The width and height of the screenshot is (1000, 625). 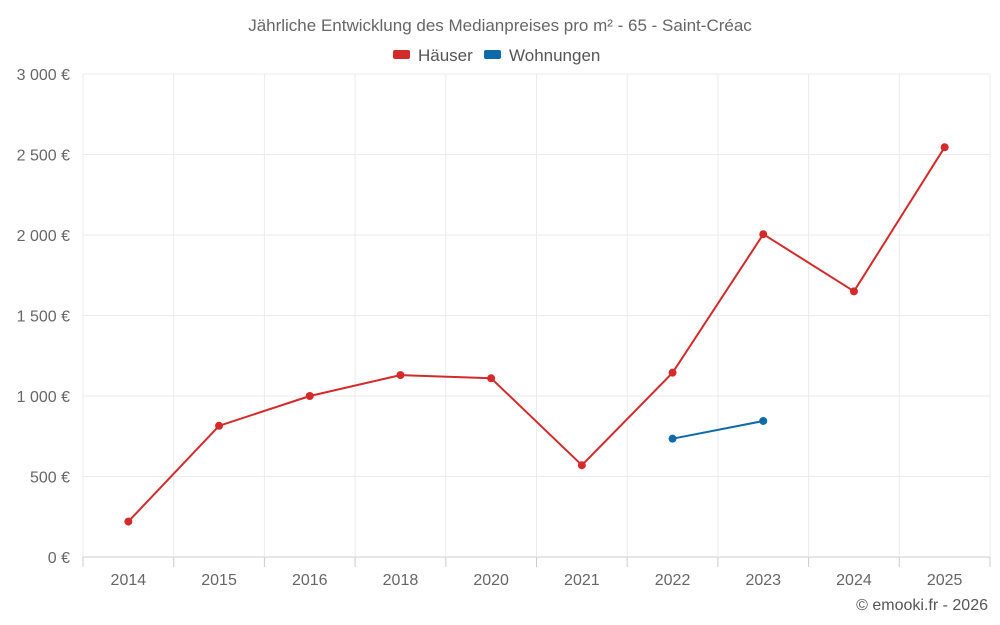 I want to click on x-tick-label: 2018, so click(x=401, y=580).